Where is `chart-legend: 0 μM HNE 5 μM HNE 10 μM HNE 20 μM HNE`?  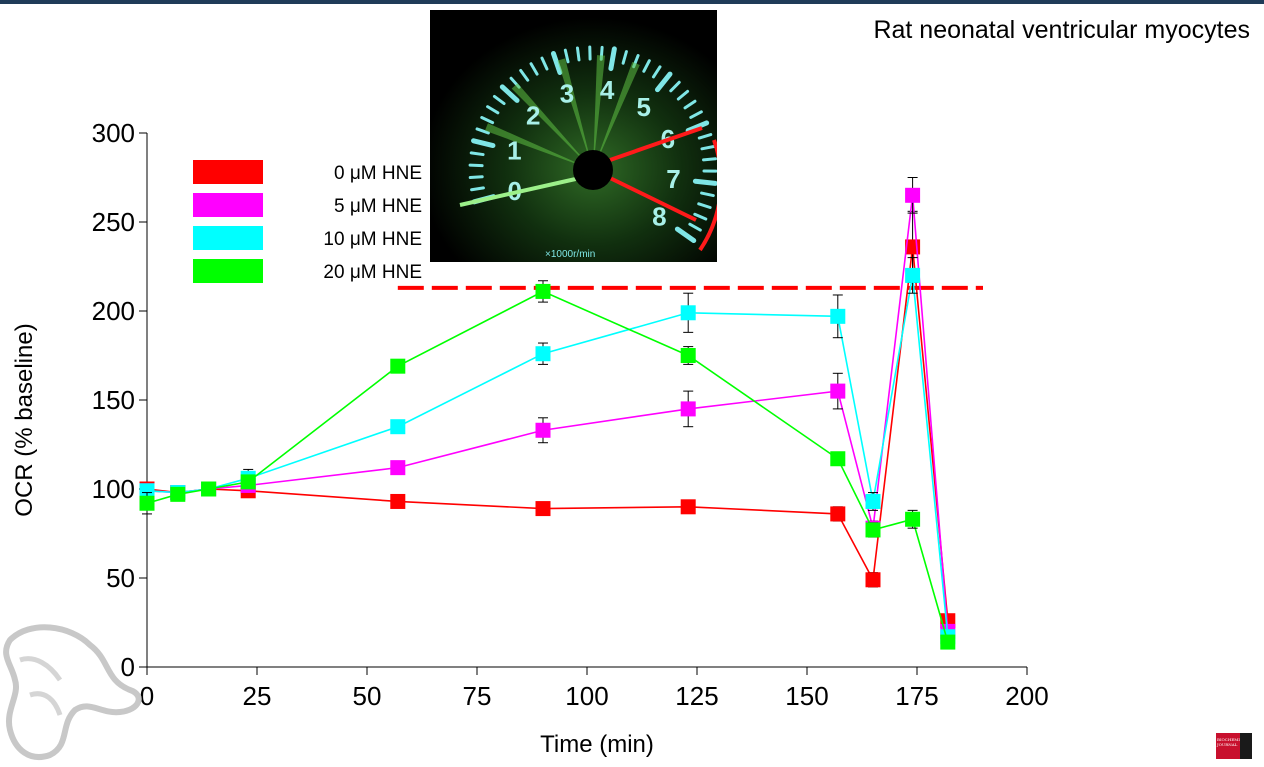 chart-legend: 0 μM HNE 5 μM HNE 10 μM HNE 20 μM HNE is located at coordinates (307, 221).